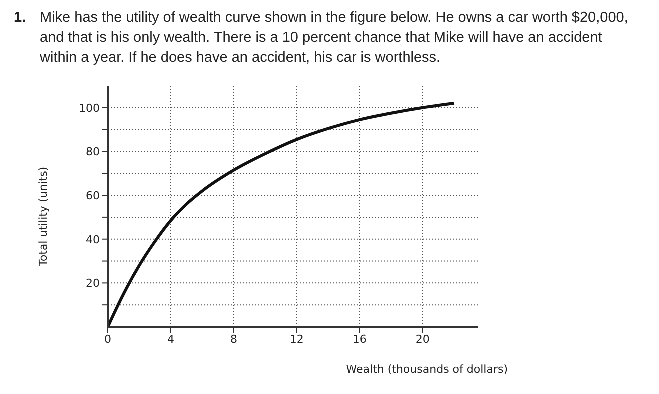 The image size is (659, 394). Describe the element at coordinates (297, 339) in the screenshot. I see `x-tick-label: 12` at that location.